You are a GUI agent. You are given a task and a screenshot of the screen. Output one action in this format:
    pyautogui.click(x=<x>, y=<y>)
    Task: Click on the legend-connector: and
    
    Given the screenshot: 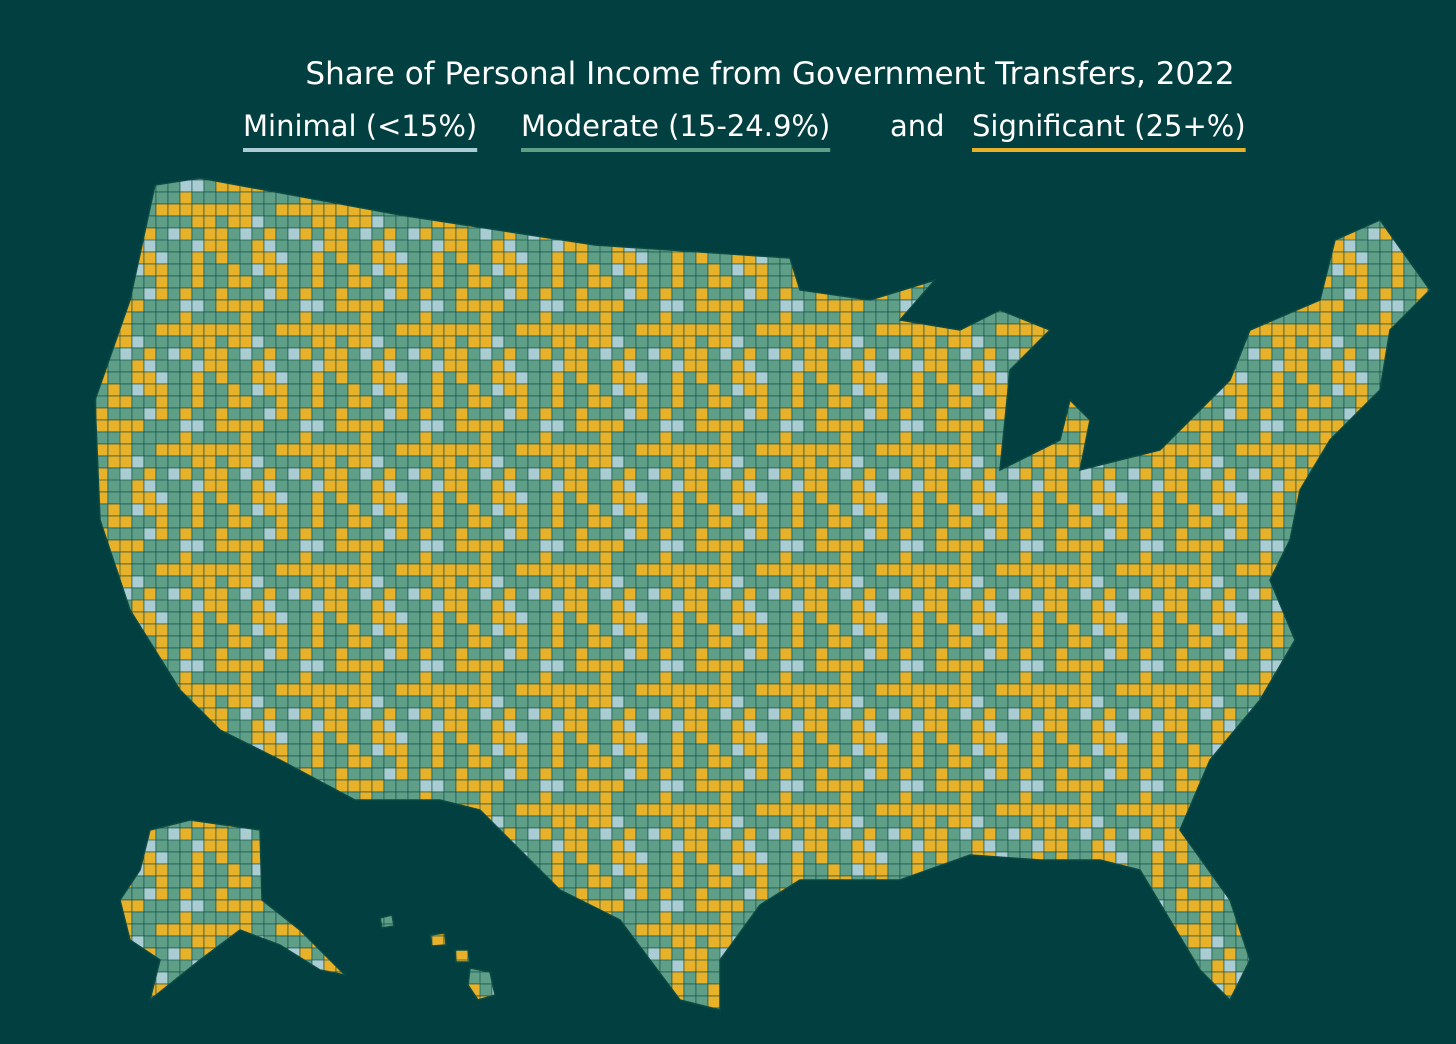 What is the action you would take?
    pyautogui.click(x=917, y=126)
    